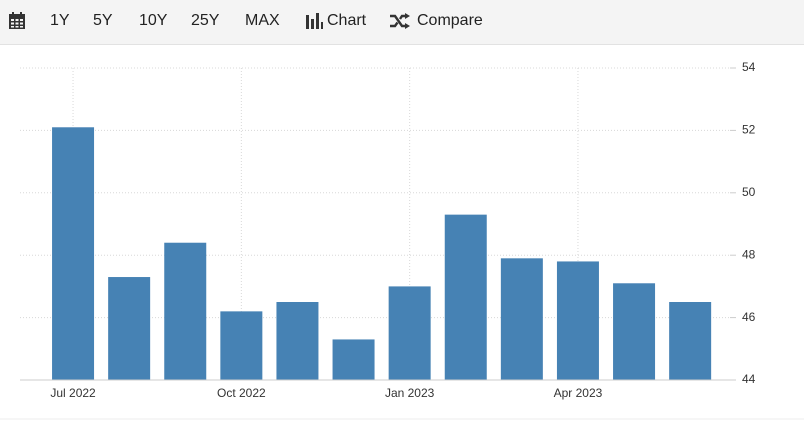 The image size is (804, 423). What do you see at coordinates (103, 20) in the screenshot?
I see `range-button: 5Y` at bounding box center [103, 20].